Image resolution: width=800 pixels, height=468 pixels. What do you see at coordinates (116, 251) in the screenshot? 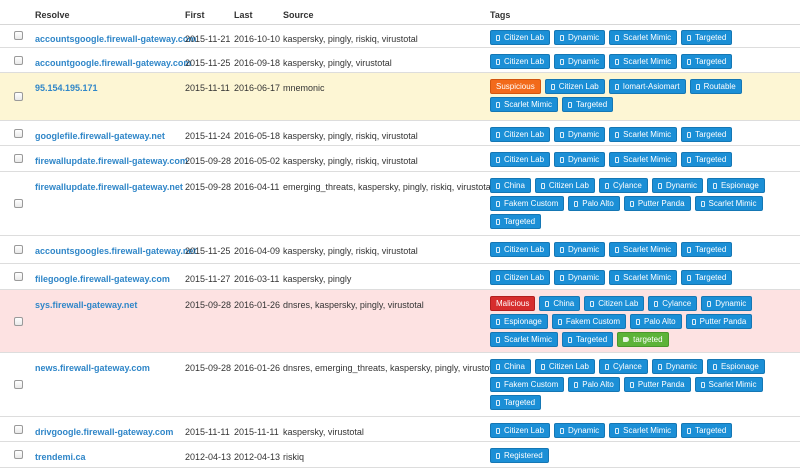
I see `resolve-link: accountsgoogles.firewall-gateway.net` at bounding box center [116, 251].